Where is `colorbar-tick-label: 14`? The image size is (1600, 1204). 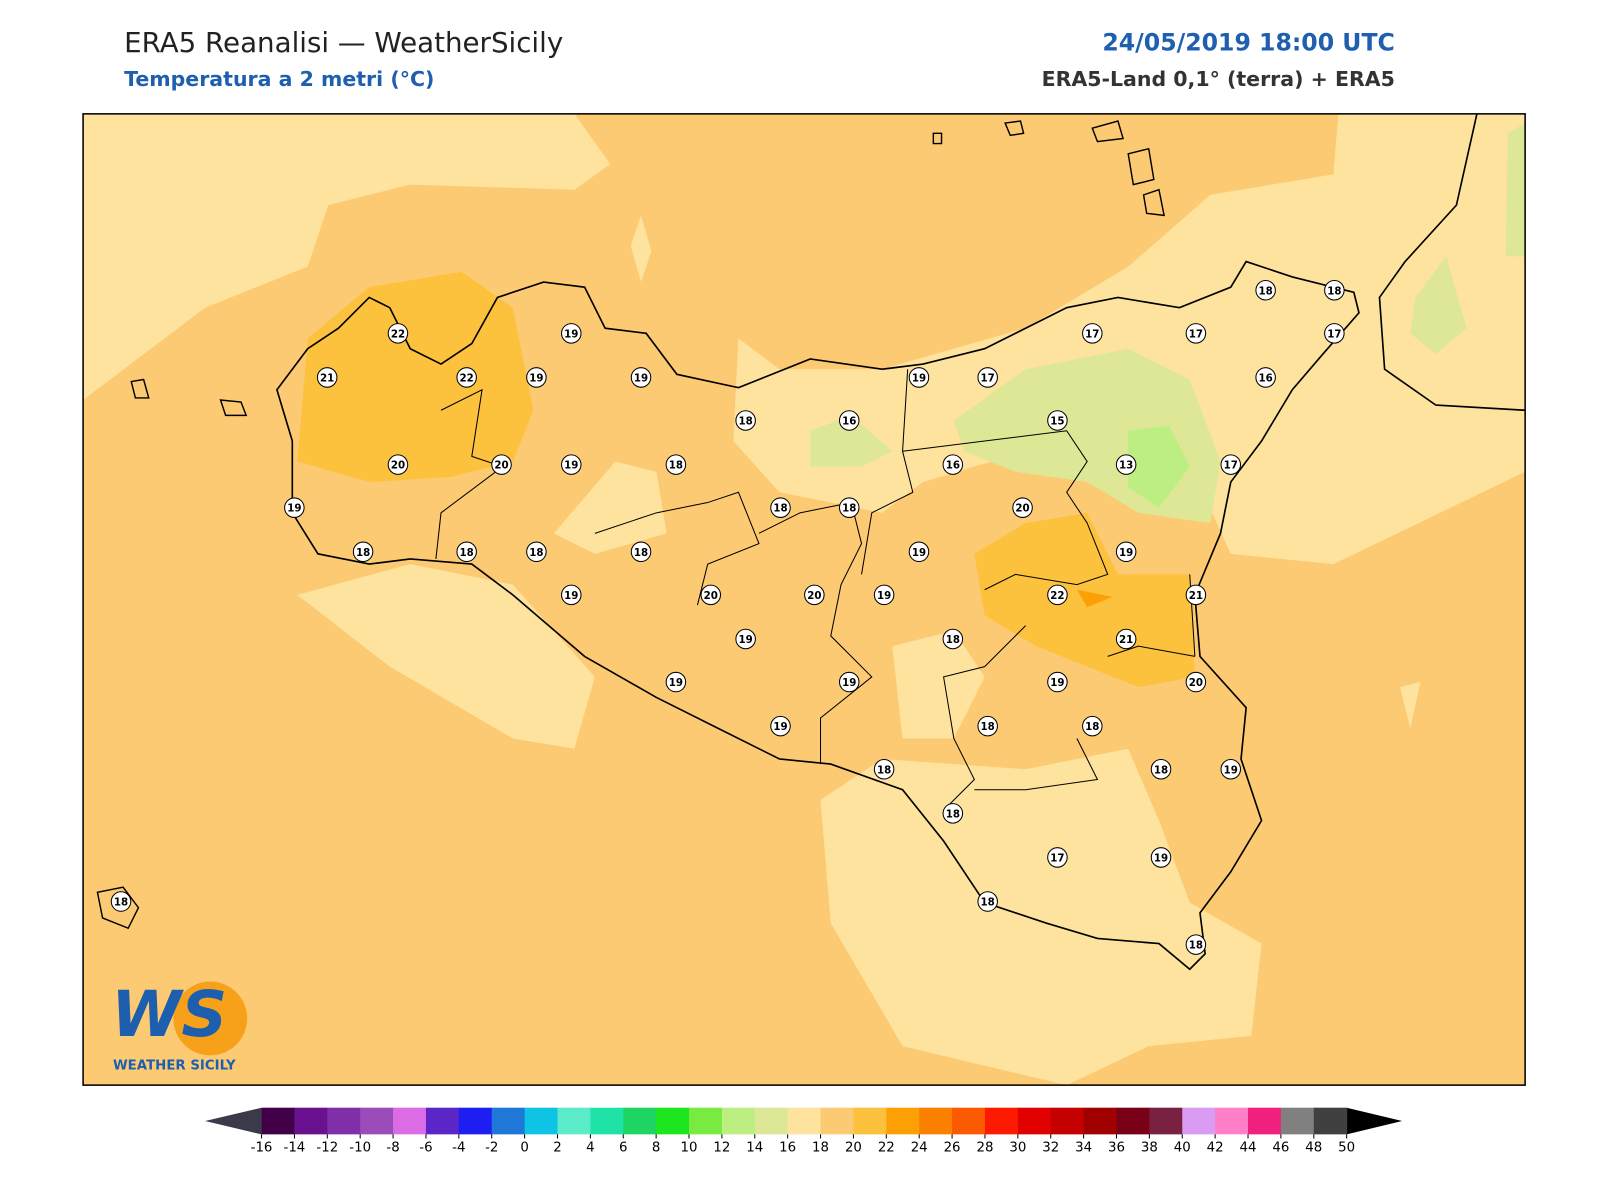
colorbar-tick-label: 14 is located at coordinates (754, 1148).